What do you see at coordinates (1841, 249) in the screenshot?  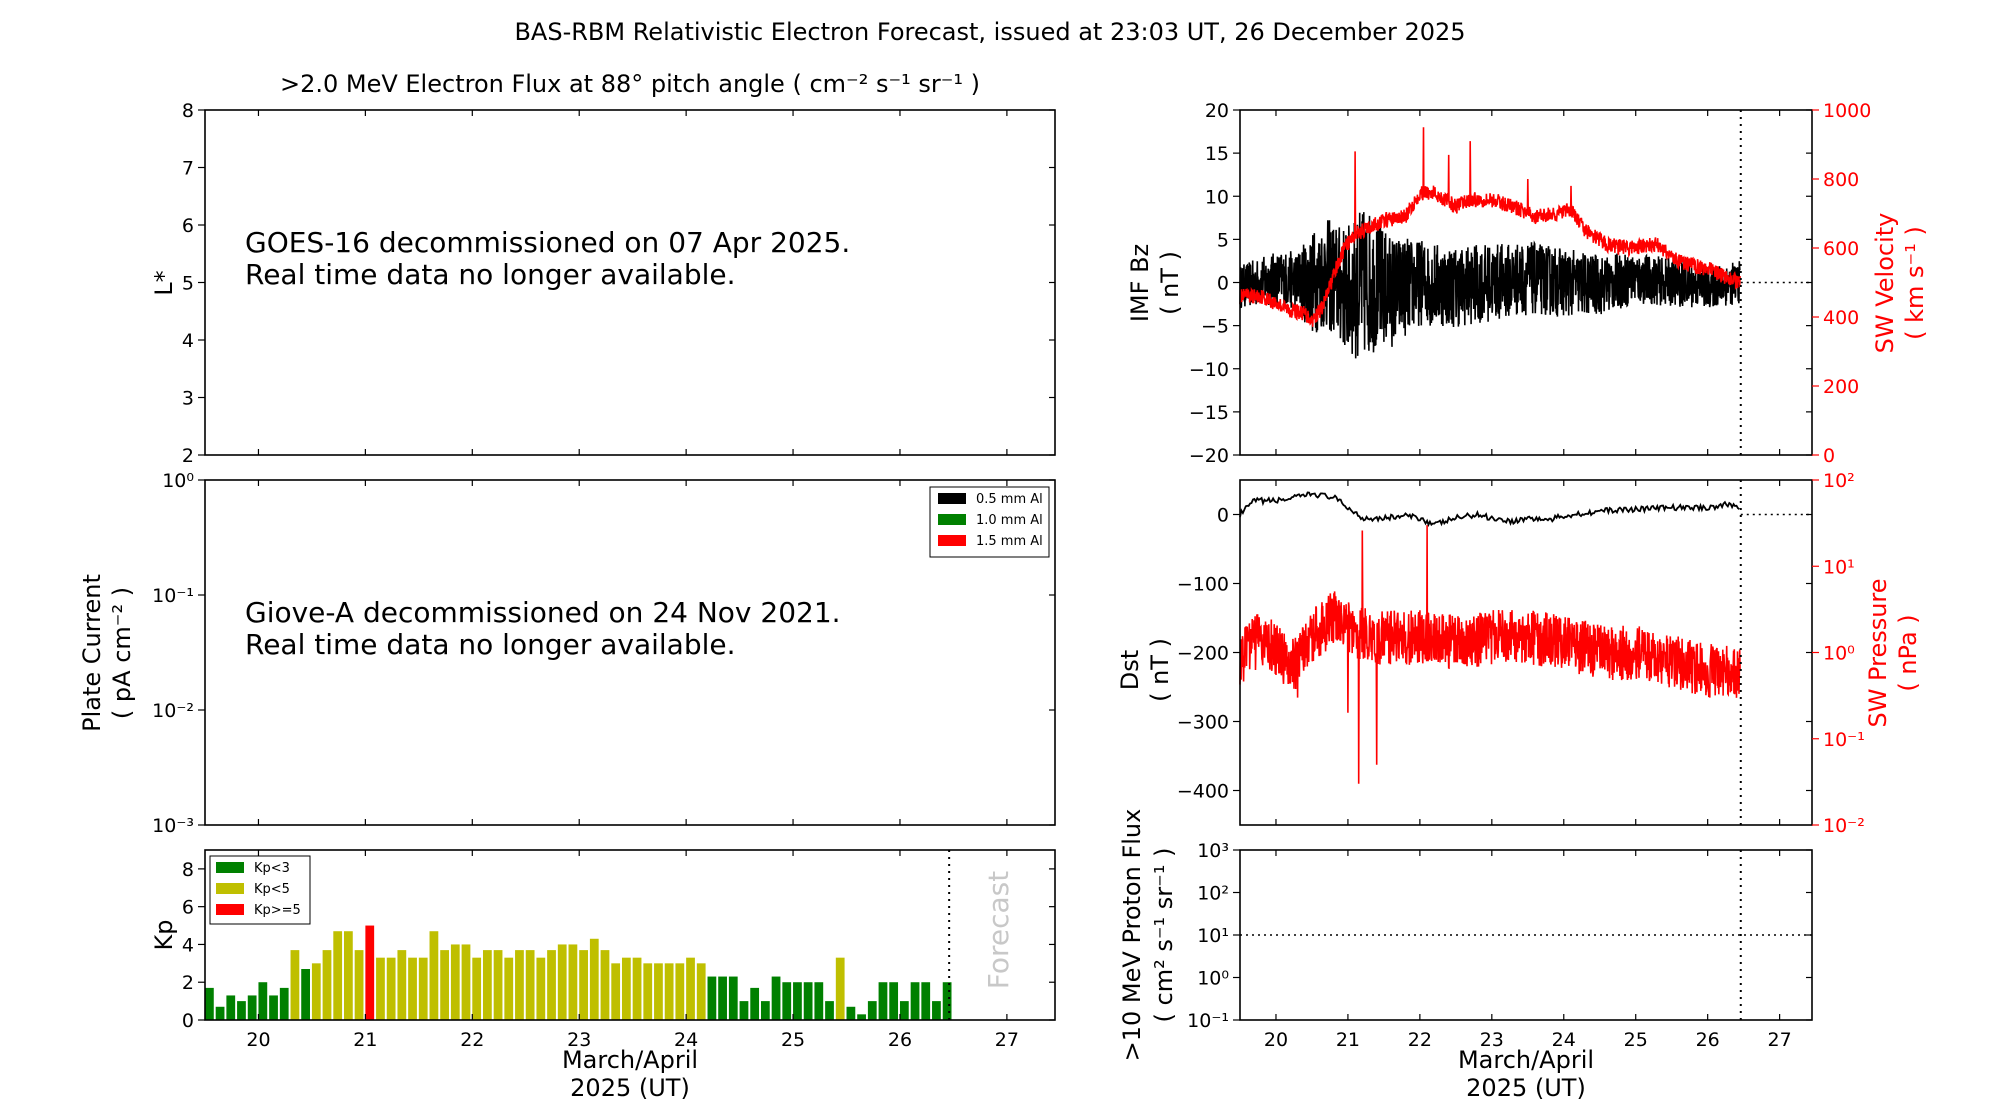 I see `y2-tick-label: 600` at bounding box center [1841, 249].